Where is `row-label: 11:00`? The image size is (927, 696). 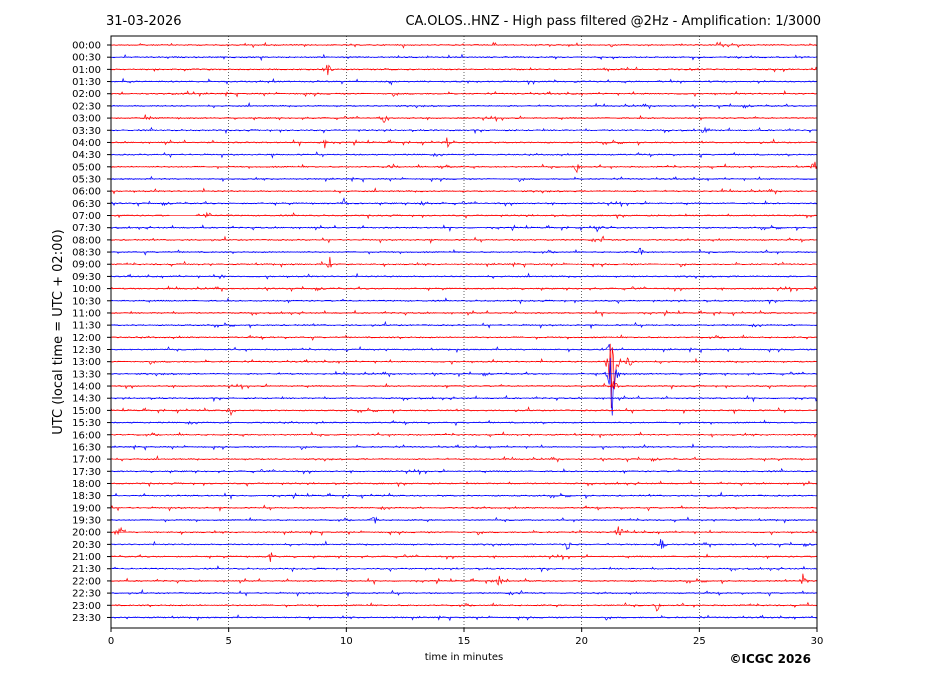 row-label: 11:00 is located at coordinates (86, 313).